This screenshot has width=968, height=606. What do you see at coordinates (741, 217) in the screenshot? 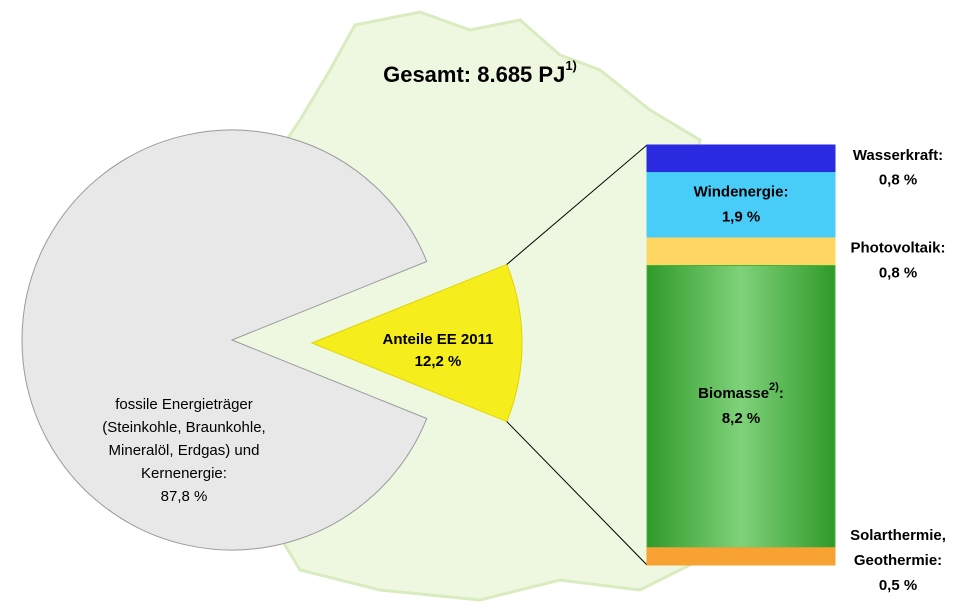
I see `segment-value: 1,9 %` at bounding box center [741, 217].